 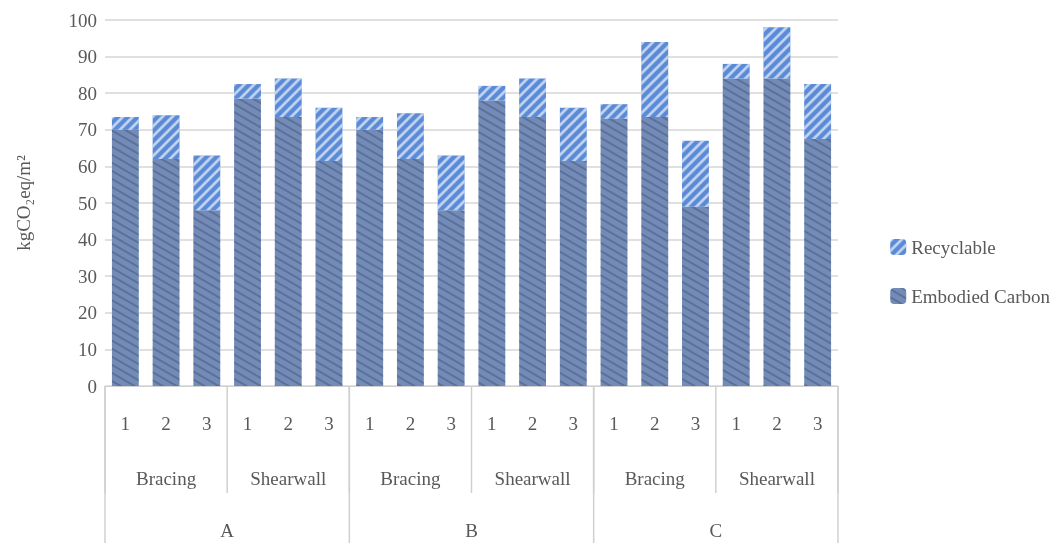 What do you see at coordinates (87, 57) in the screenshot?
I see `y-tick-label: 90` at bounding box center [87, 57].